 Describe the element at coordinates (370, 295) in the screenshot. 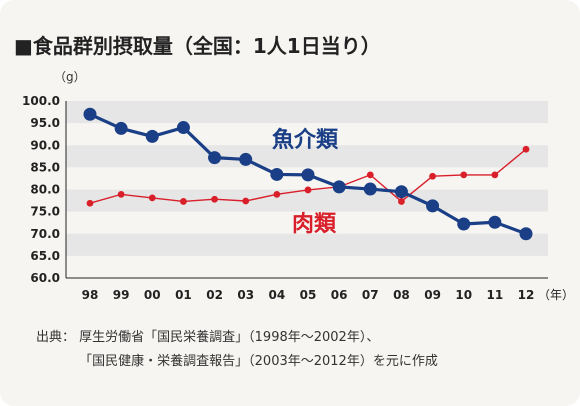

I see `x-tick-label: 07` at that location.